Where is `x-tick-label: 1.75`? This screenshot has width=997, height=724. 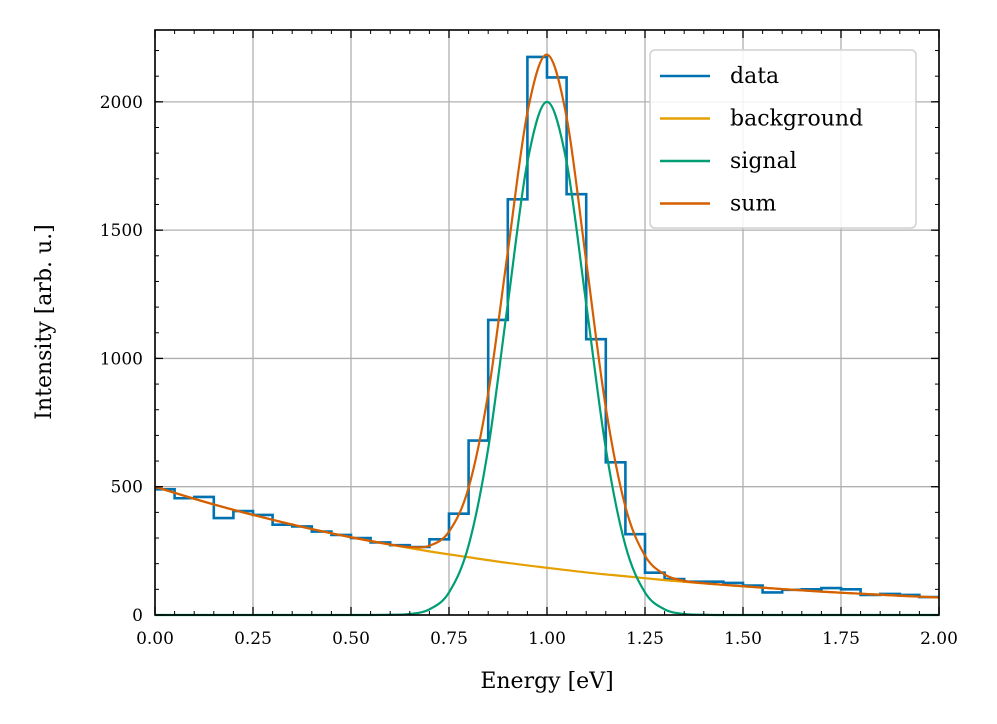 x-tick-label: 1.75 is located at coordinates (841, 639).